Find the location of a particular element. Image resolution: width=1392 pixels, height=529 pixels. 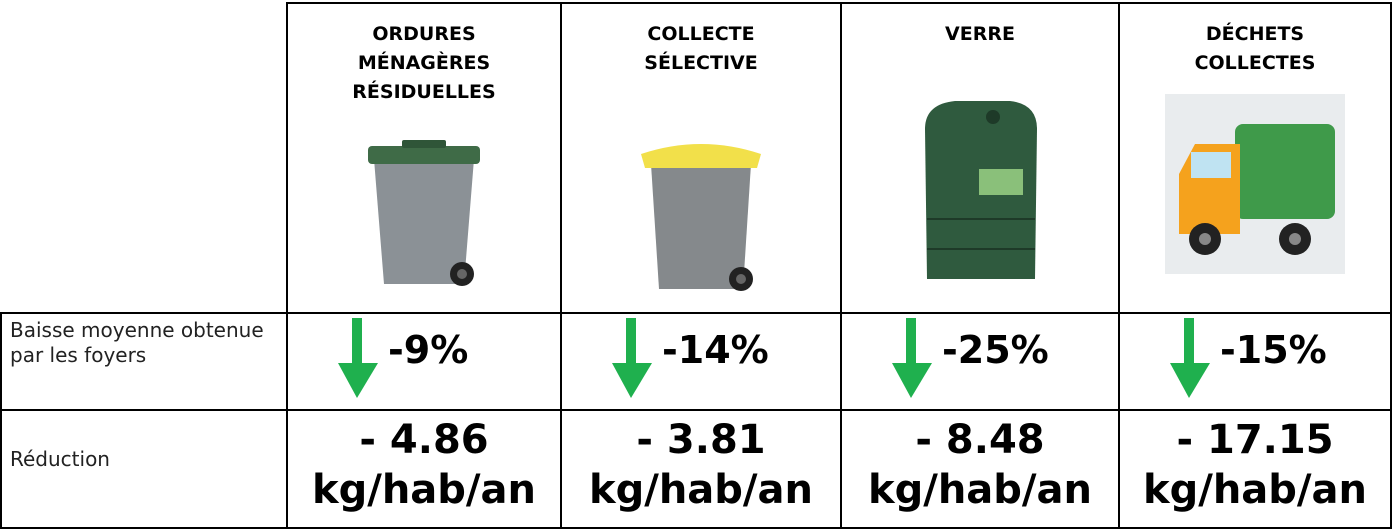

percent: -9% is located at coordinates (428, 350).